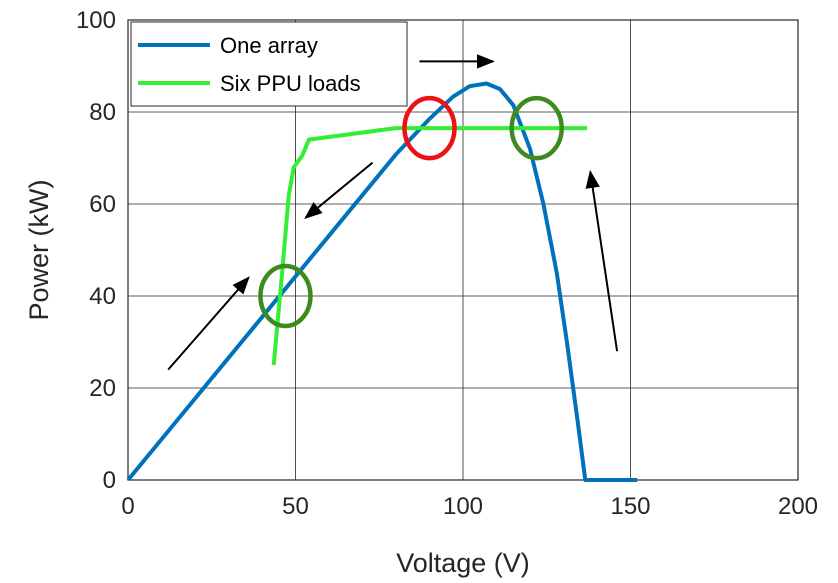 Image resolution: width=838 pixels, height=583 pixels. I want to click on y-tick-label: 100, so click(96, 20).